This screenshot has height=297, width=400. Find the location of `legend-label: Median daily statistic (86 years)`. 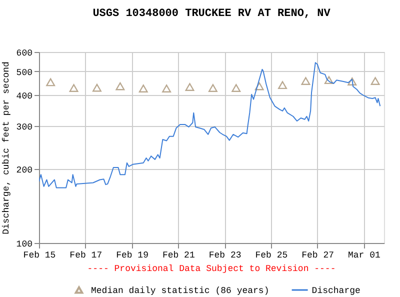

legend-label: Median daily statistic (86 years) is located at coordinates (180, 291).